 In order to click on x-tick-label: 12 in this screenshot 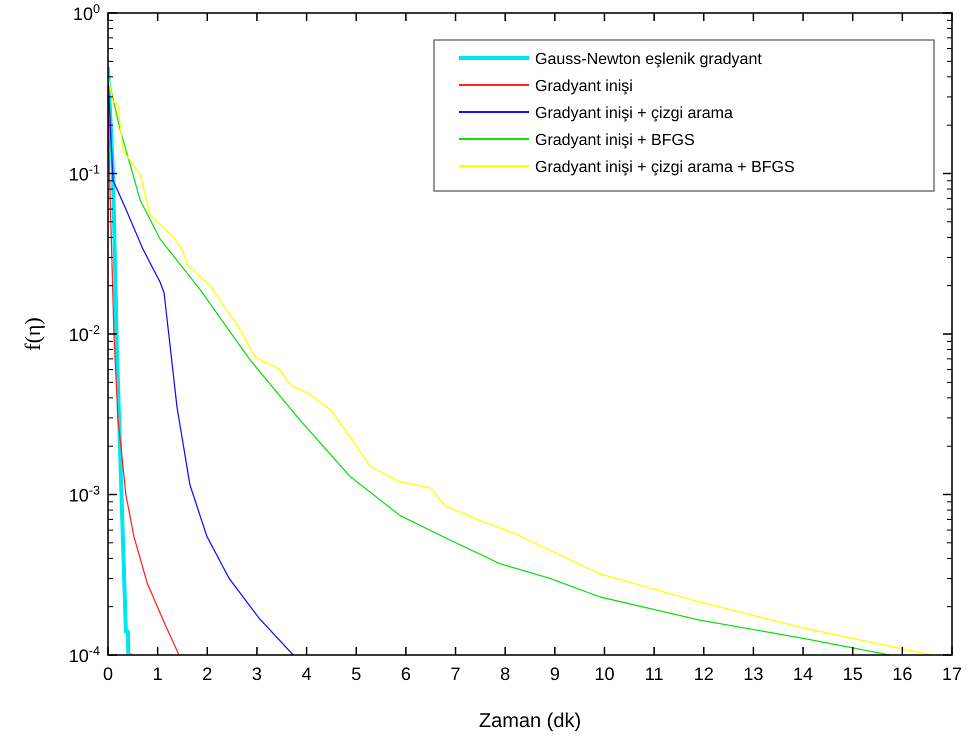, I will do `click(704, 674)`.